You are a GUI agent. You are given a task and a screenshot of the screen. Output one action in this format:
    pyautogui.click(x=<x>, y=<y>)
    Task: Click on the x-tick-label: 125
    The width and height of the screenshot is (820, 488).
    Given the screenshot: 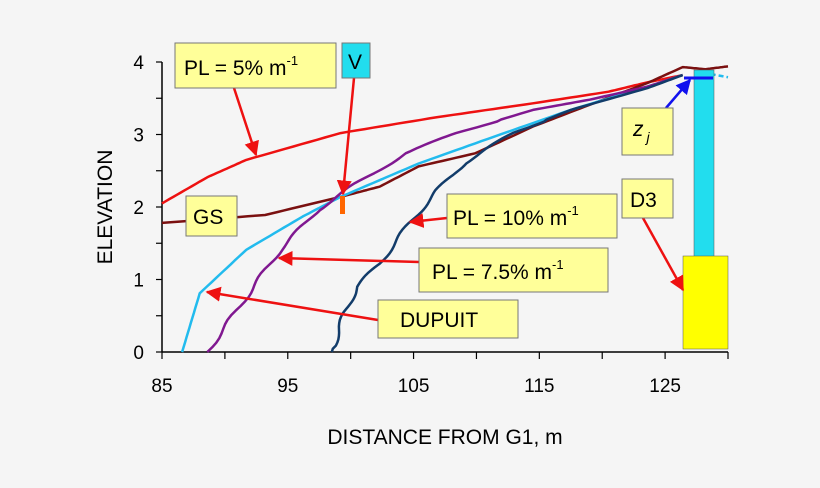 What is the action you would take?
    pyautogui.click(x=665, y=386)
    